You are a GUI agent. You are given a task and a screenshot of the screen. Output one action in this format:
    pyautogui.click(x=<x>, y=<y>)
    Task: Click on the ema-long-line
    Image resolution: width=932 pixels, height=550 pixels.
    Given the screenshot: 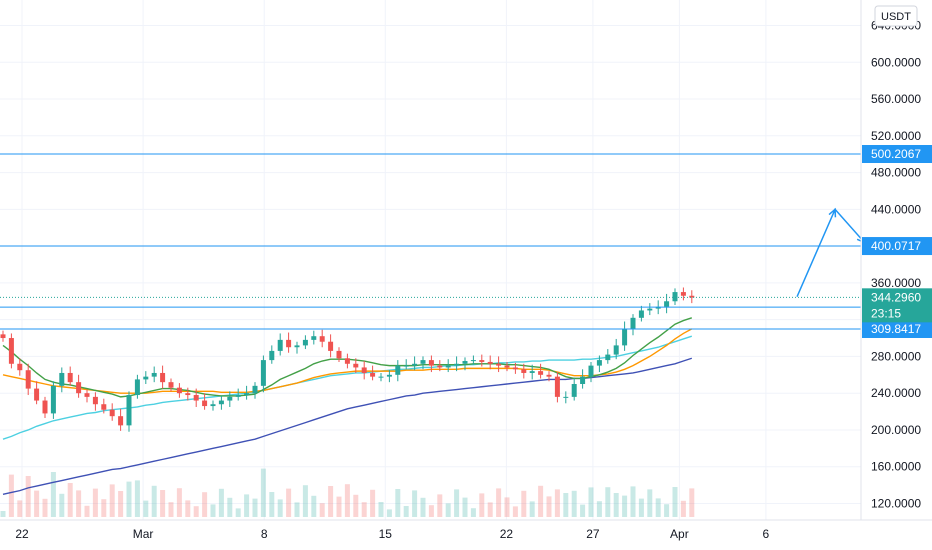 What is the action you would take?
    pyautogui.click(x=347, y=387)
    